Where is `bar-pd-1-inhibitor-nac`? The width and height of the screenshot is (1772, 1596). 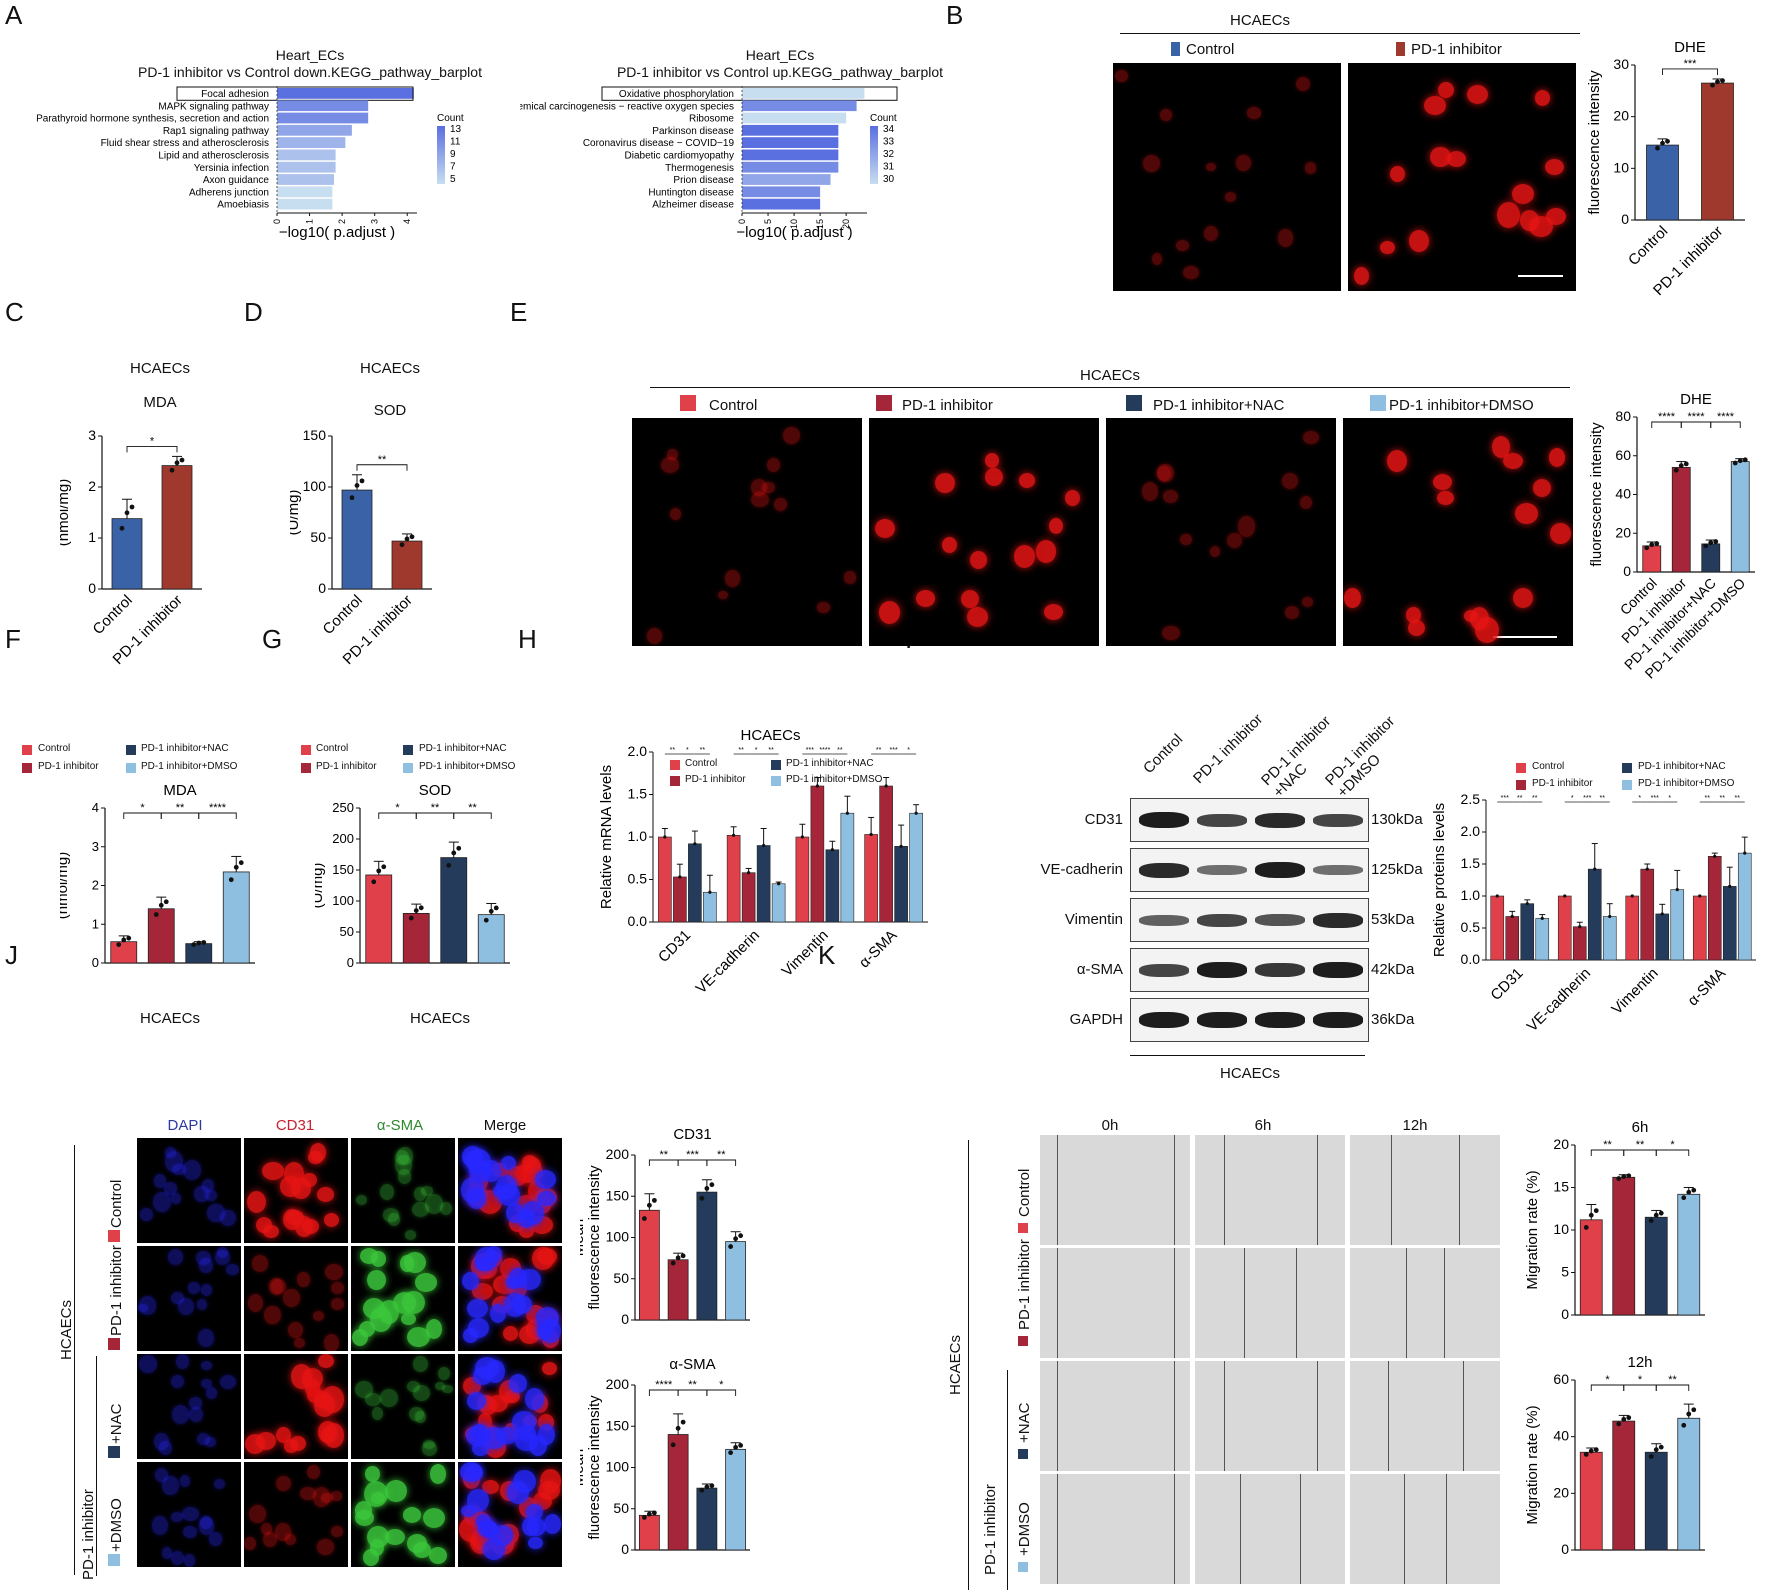
bar-pd-1-inhibitor-nac is located at coordinates (707, 1256).